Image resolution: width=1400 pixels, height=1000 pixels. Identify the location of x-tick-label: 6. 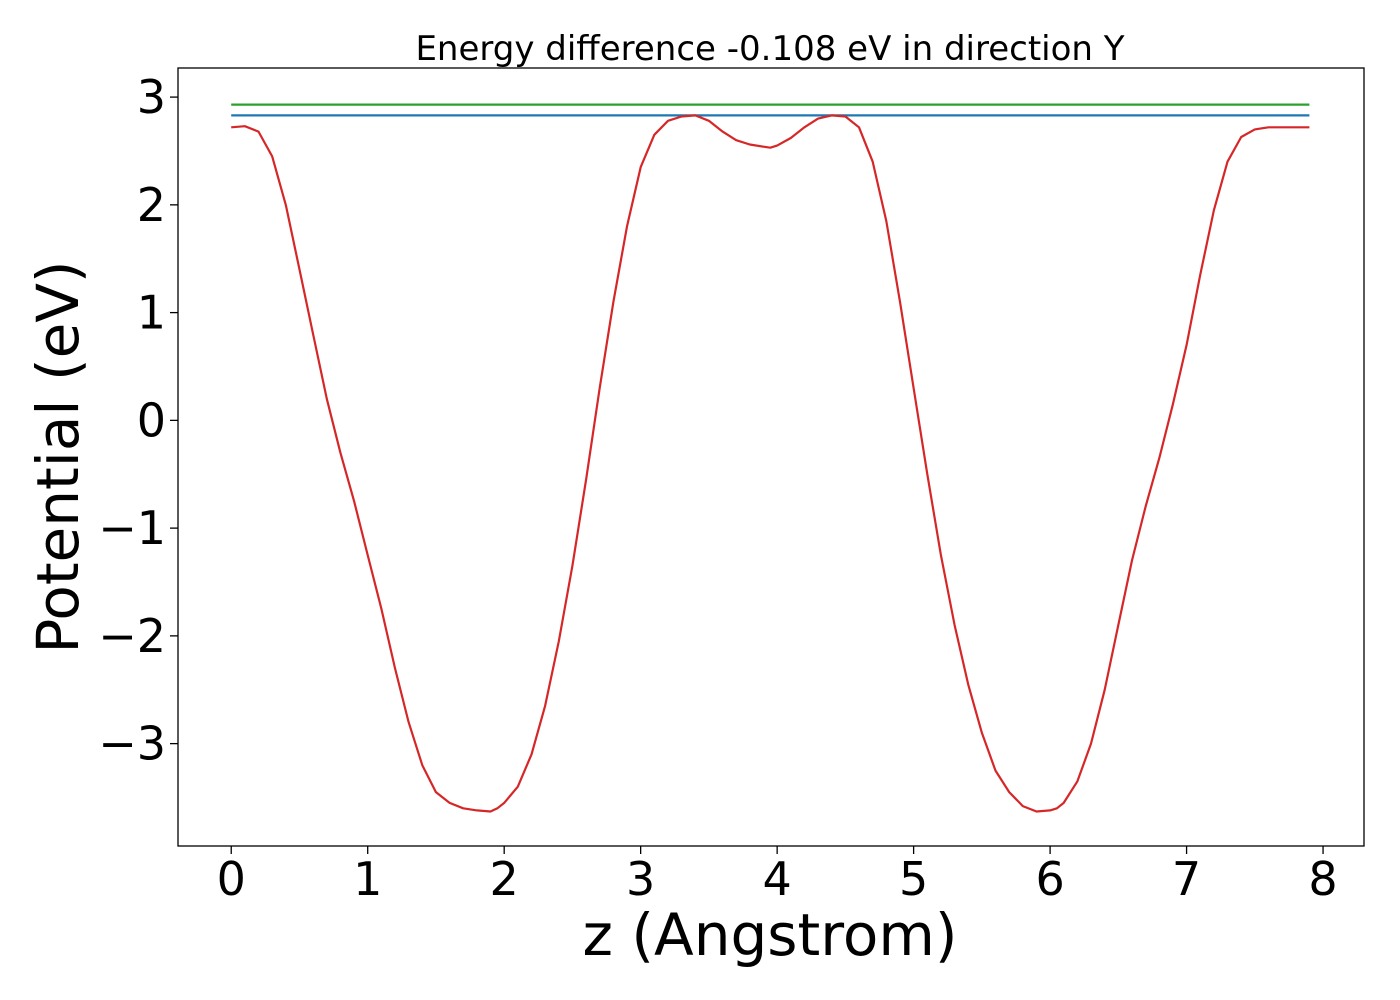
(1049, 879).